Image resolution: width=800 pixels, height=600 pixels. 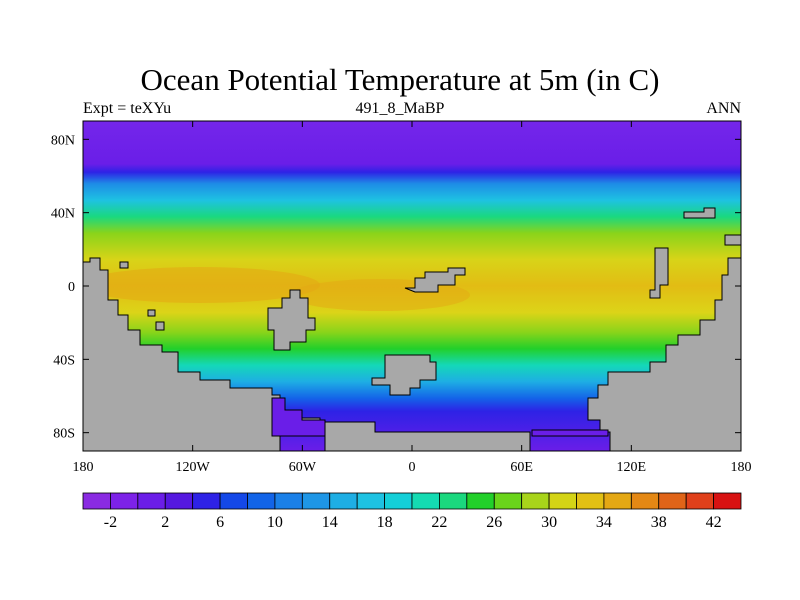 What do you see at coordinates (303, 467) in the screenshot?
I see `x-tick-label: 60W` at bounding box center [303, 467].